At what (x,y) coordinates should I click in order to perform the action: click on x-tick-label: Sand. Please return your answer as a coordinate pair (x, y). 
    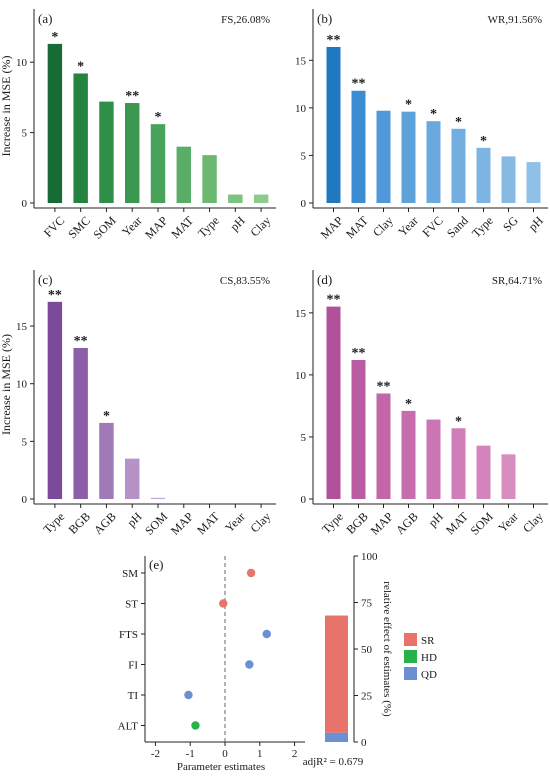
    Looking at the image, I should click on (457, 226).